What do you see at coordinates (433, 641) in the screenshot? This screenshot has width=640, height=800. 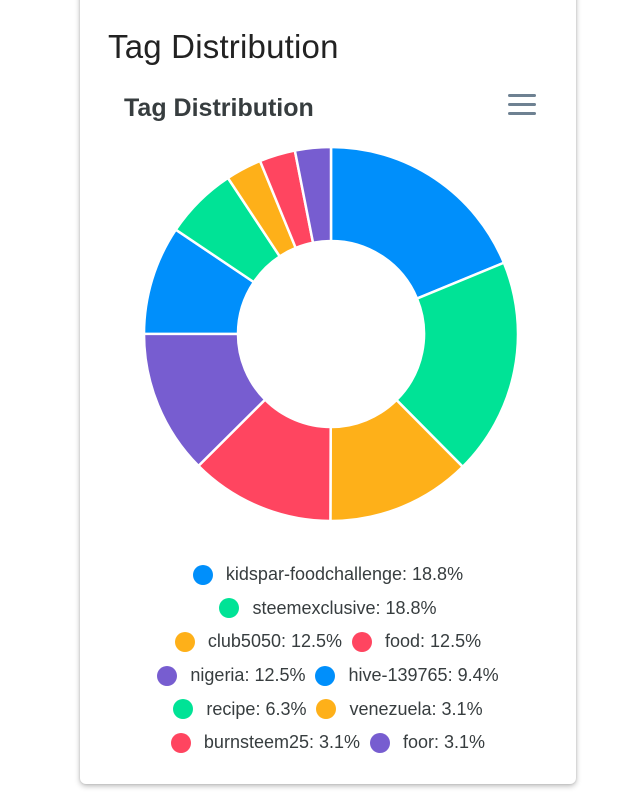 I see `legend-label: food: 12.5%` at bounding box center [433, 641].